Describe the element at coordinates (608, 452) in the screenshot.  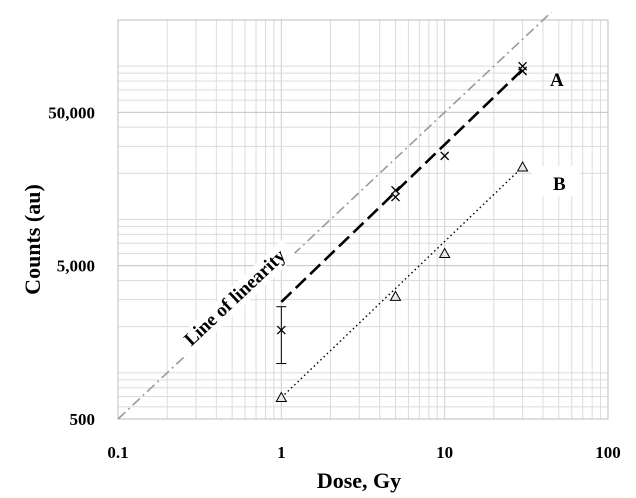
I see `x-tick-label: 100` at that location.